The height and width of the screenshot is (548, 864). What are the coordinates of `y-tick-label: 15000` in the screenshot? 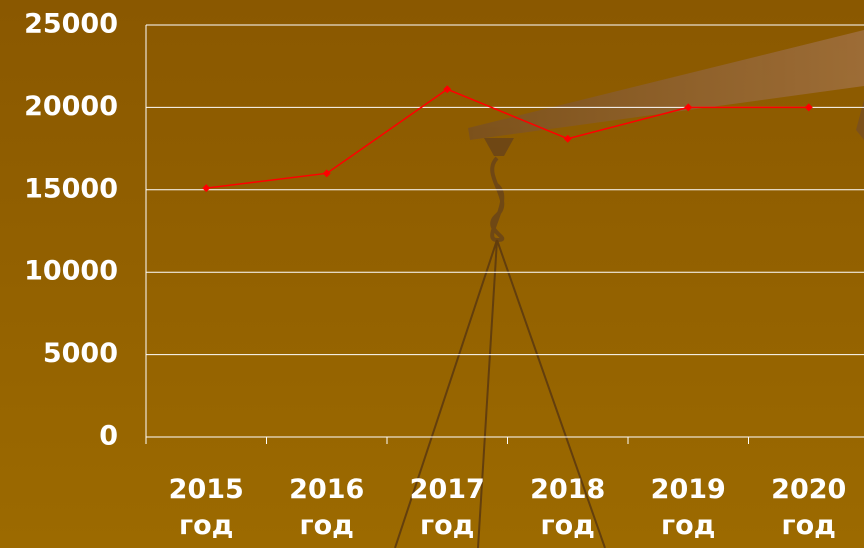 It's located at (71, 188).